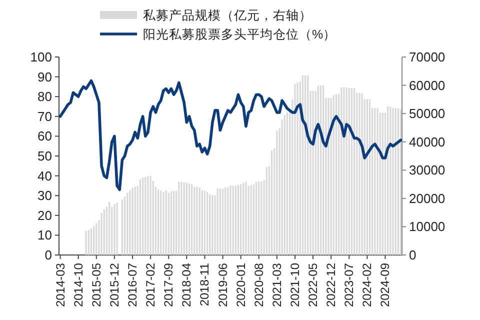 The height and width of the screenshot is (320, 480). What do you see at coordinates (412, 255) in the screenshot?
I see `y2-tick-label: 0` at bounding box center [412, 255].